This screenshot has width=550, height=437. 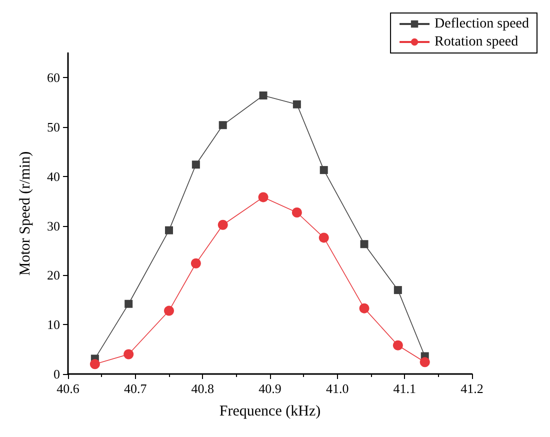 I want to click on x-tick-label: 41.1, so click(x=404, y=388).